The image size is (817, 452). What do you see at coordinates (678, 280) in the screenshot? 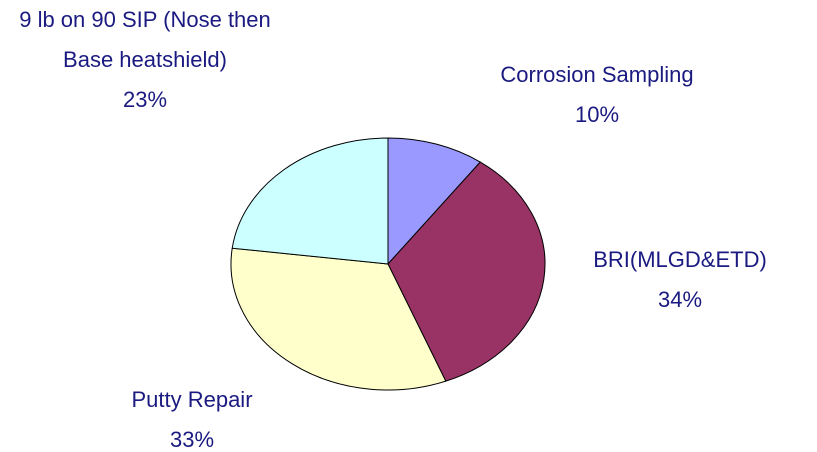
I see `slice-label: BRI(MLGD&ETD) 34%` at bounding box center [678, 280].